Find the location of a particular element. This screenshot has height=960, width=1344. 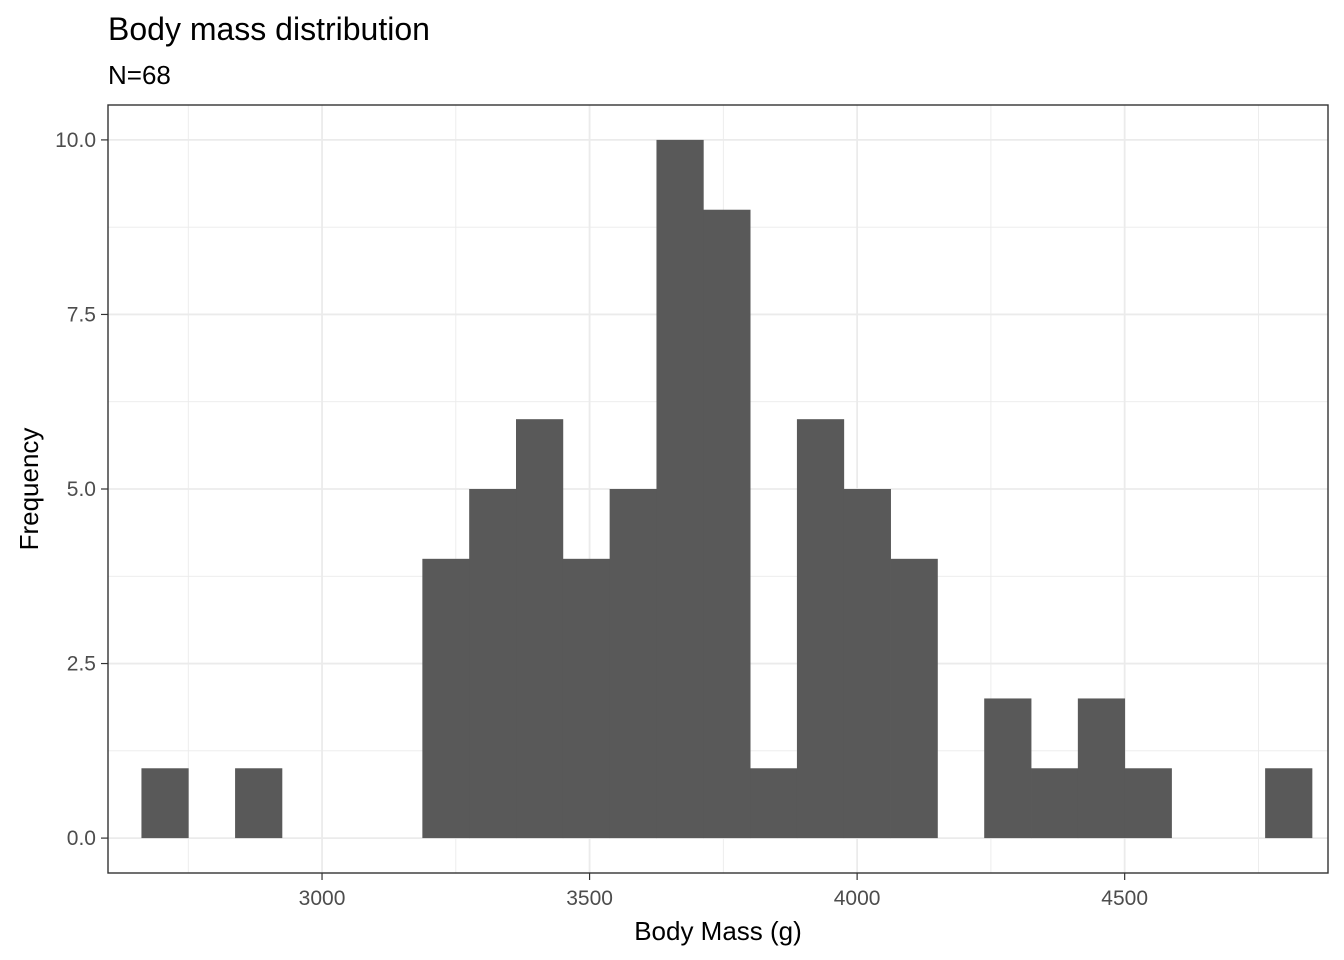

x-axis-title: Body Mass (g) is located at coordinates (718, 931).